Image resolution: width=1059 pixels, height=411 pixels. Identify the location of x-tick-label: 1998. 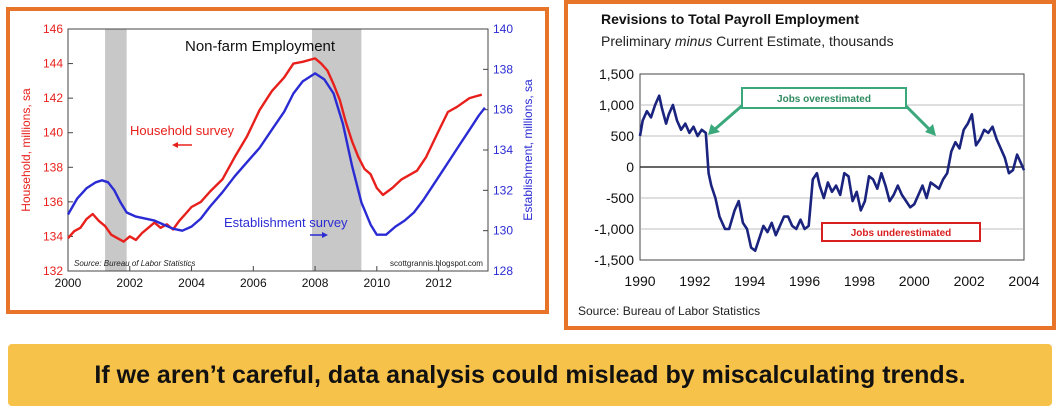
(859, 281).